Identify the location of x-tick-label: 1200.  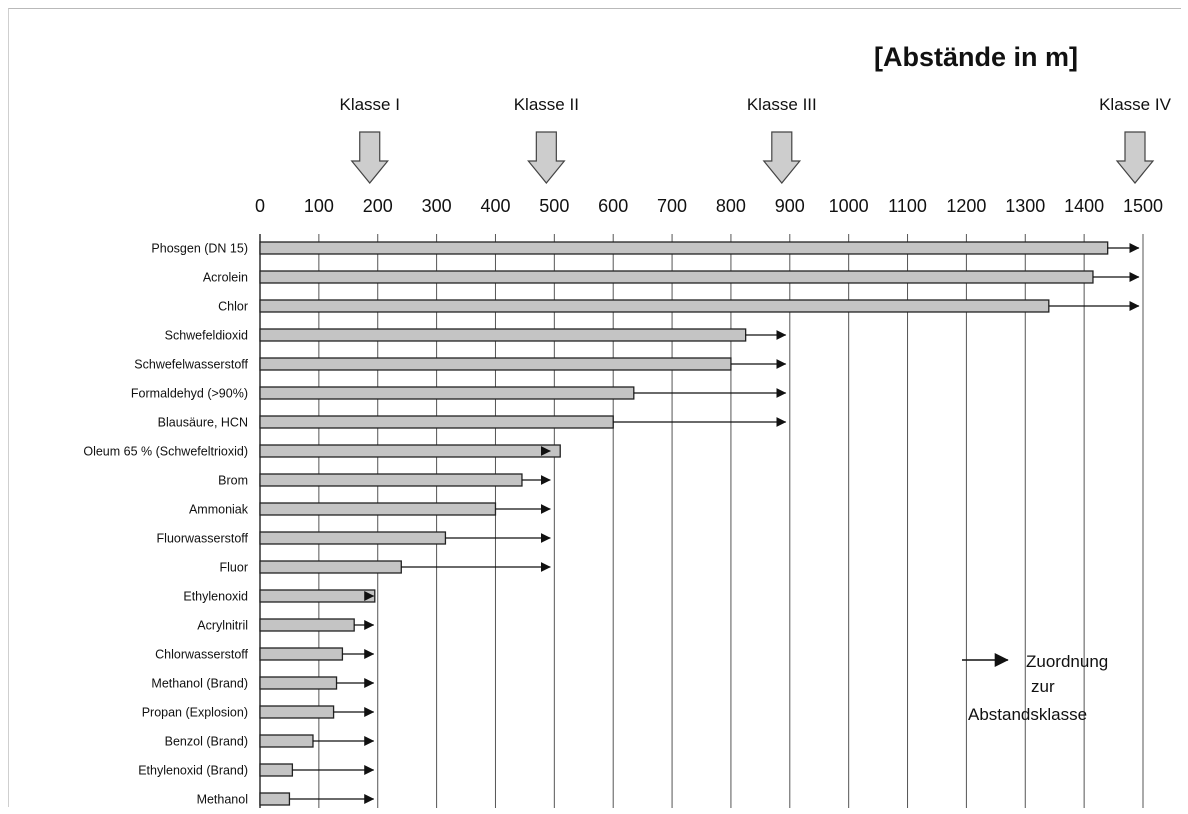
(966, 206).